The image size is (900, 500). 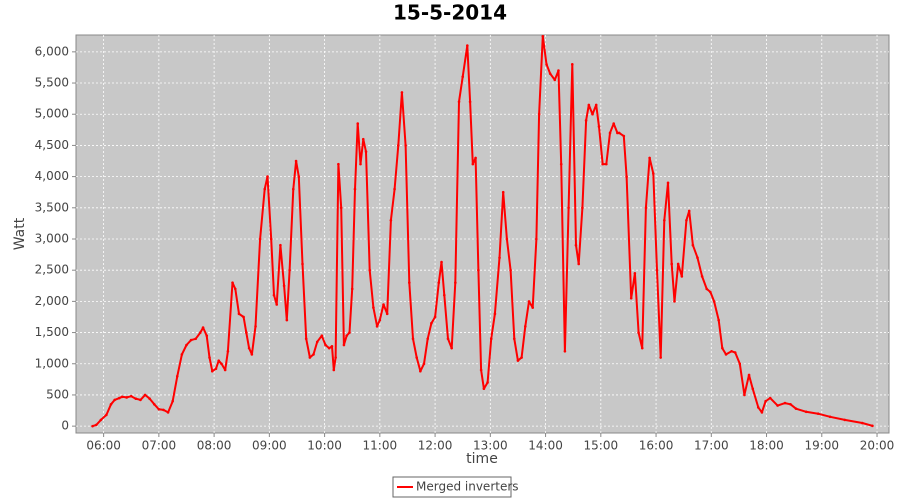 What do you see at coordinates (52, 363) in the screenshot?
I see `y-tick-label: 1,000` at bounding box center [52, 363].